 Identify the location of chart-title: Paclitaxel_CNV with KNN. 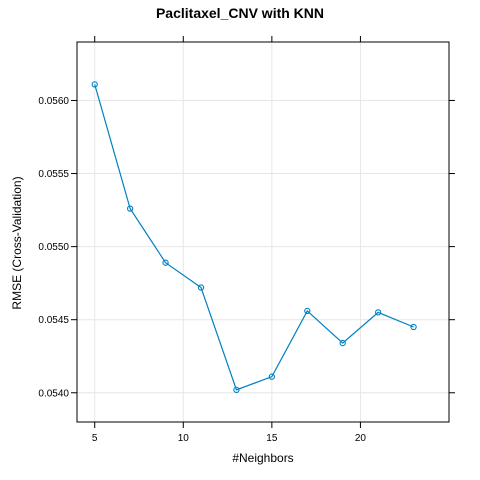
(240, 13).